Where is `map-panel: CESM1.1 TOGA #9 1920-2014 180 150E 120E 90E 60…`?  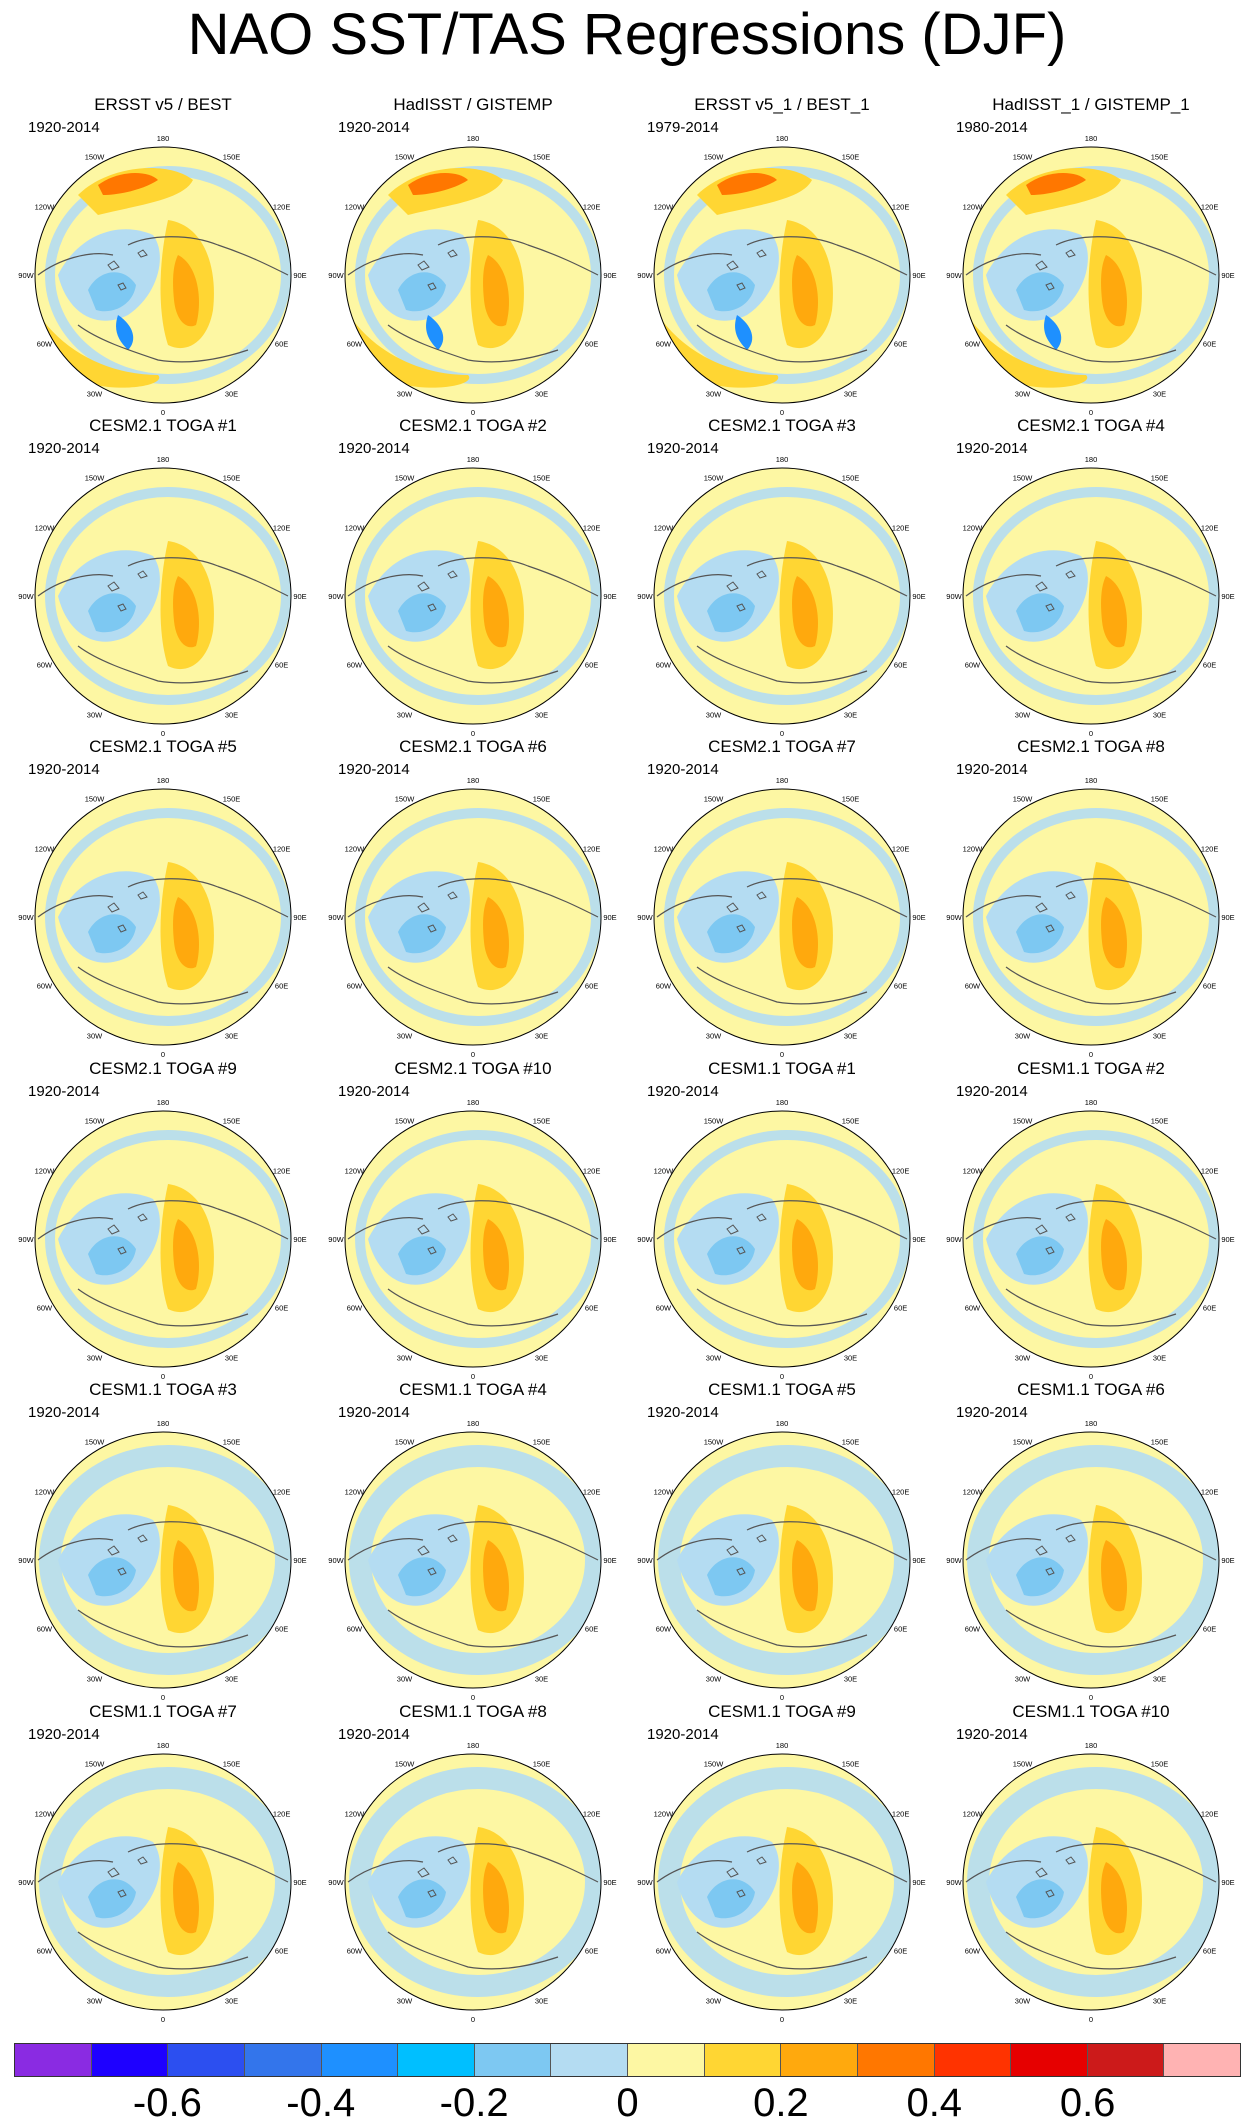
map-panel: CESM1.1 TOGA #9 1920-2014 180 150E 120E 90E 60… is located at coordinates (782, 1862).